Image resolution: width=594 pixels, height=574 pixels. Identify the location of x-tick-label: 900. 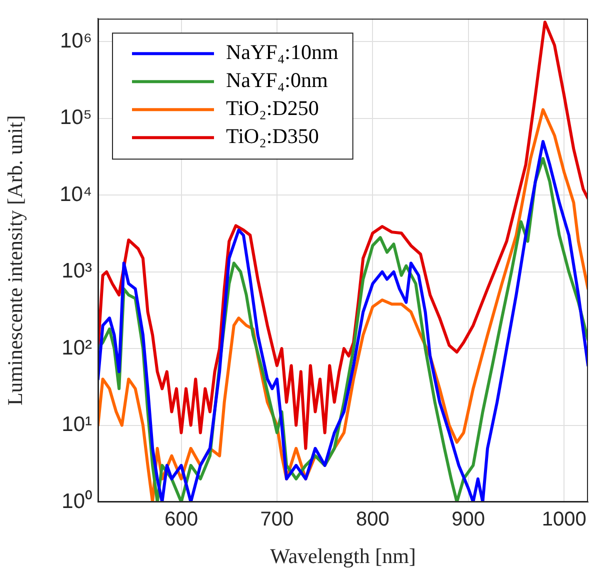
(469, 519).